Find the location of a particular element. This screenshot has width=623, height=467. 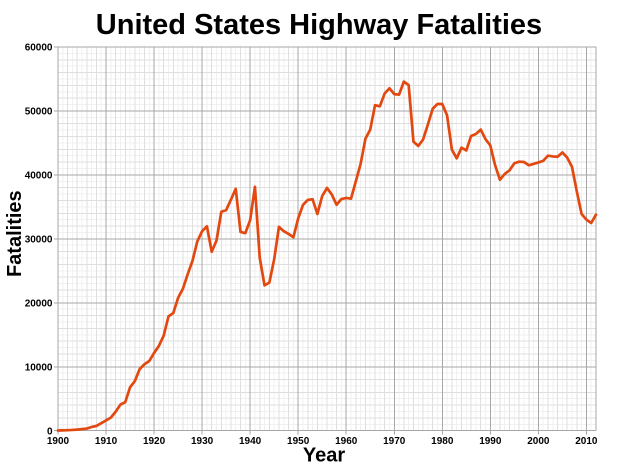

svg-text: 2010 is located at coordinates (586, 441).